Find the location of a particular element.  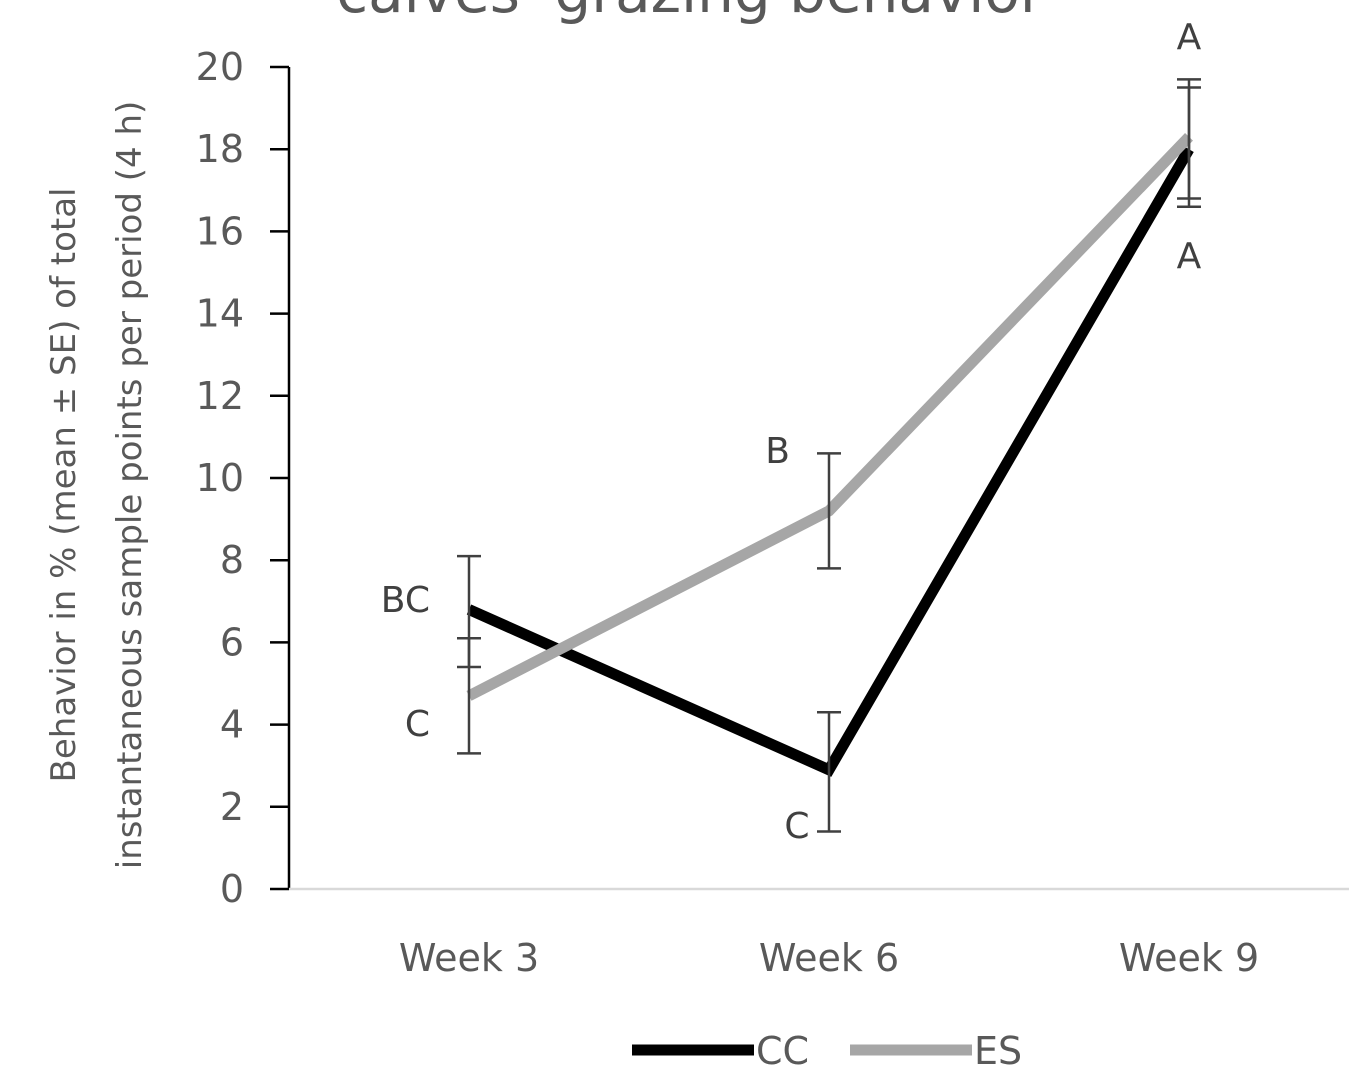

y-tick-label: 14 is located at coordinates (220, 314).